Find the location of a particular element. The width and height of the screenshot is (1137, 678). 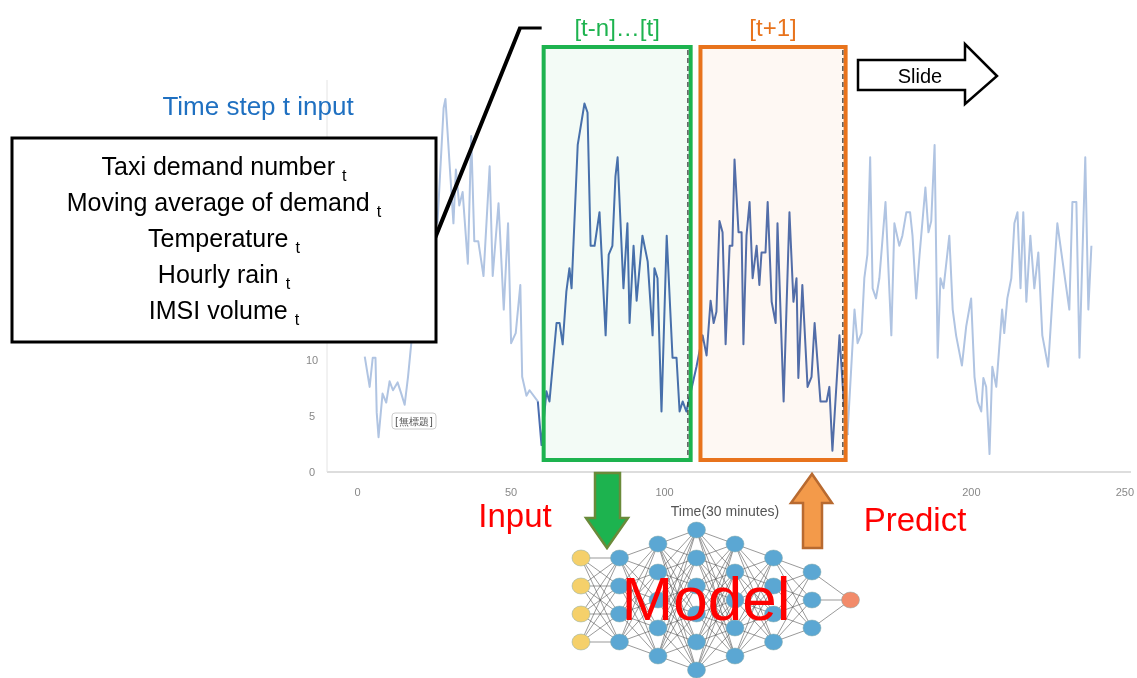

annotation: [無標題] is located at coordinates (414, 421).